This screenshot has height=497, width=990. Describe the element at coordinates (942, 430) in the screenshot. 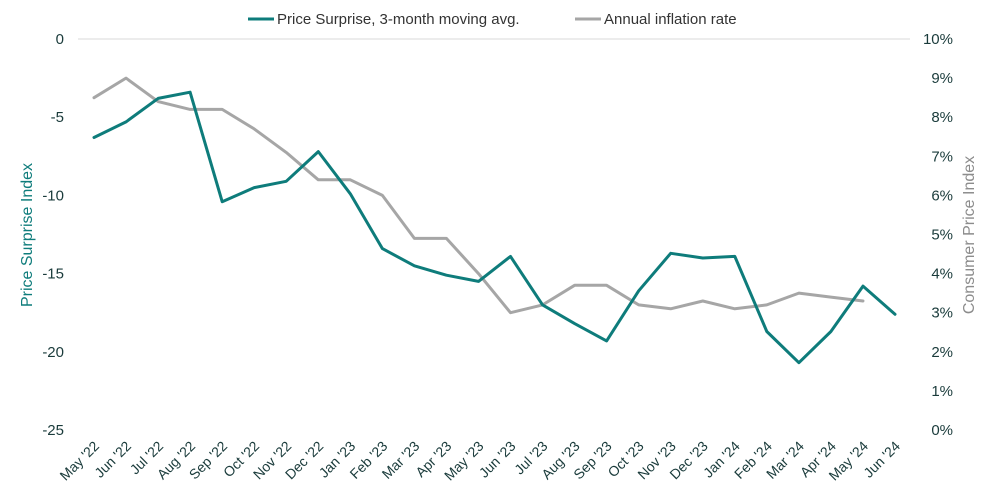

I see `right-tick-label: 0%` at that location.